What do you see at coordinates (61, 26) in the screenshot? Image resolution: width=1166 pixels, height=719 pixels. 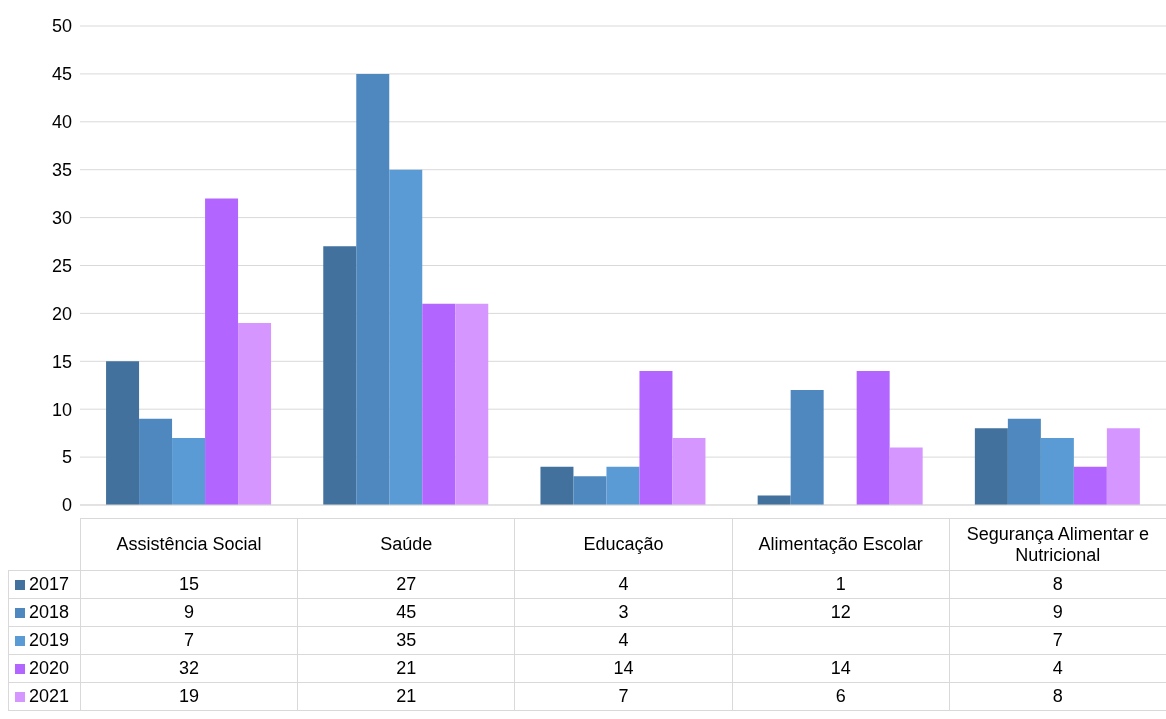 I see `y-tick-label: 50` at bounding box center [61, 26].